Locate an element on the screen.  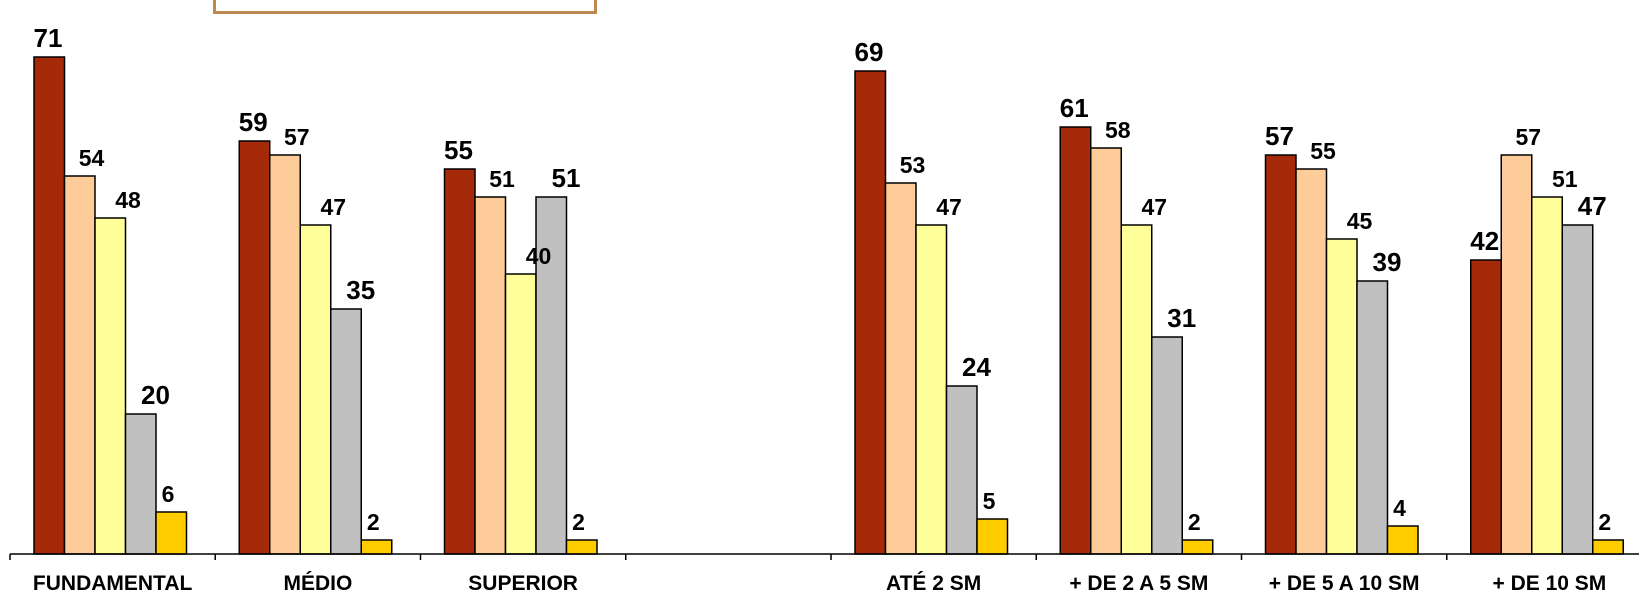
data-label: 5 is located at coordinates (989, 501).